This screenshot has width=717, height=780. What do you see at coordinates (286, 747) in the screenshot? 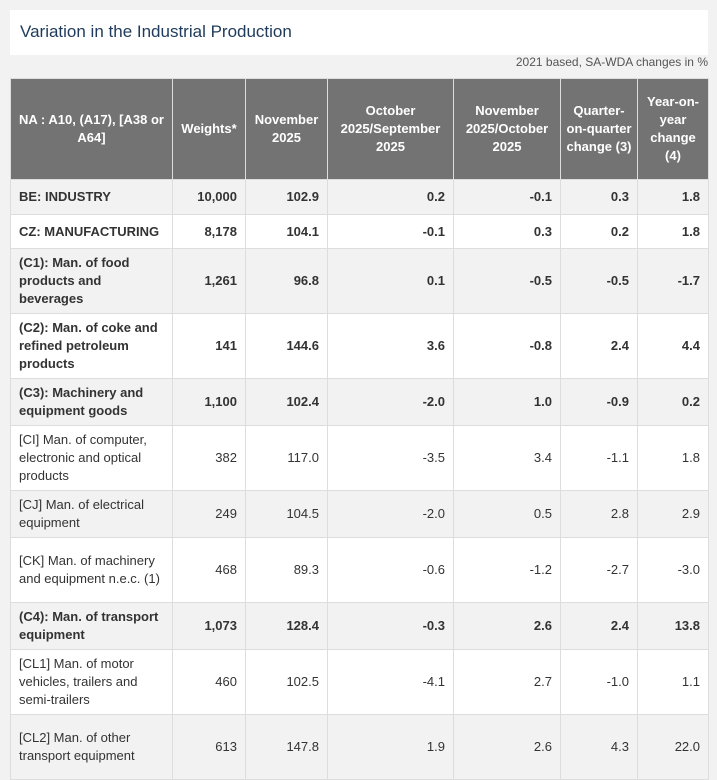
I see `cell-value: 147.8` at bounding box center [286, 747].